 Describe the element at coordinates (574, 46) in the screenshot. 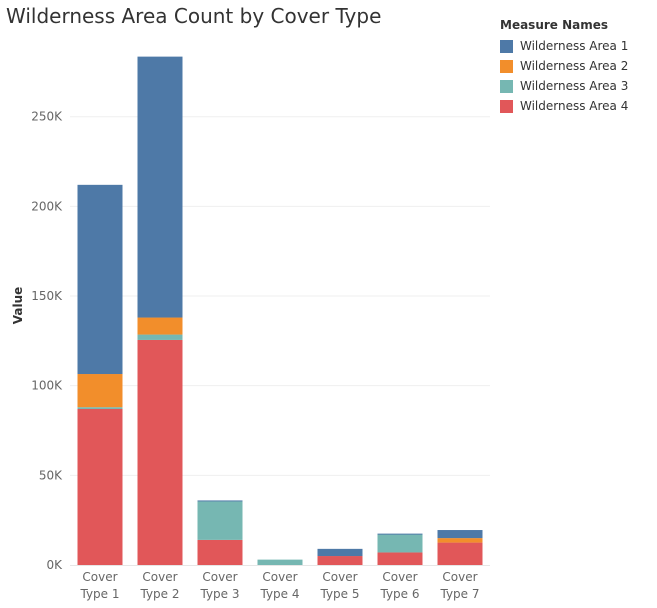

I see `legend-label: Wilderness Area 1` at that location.